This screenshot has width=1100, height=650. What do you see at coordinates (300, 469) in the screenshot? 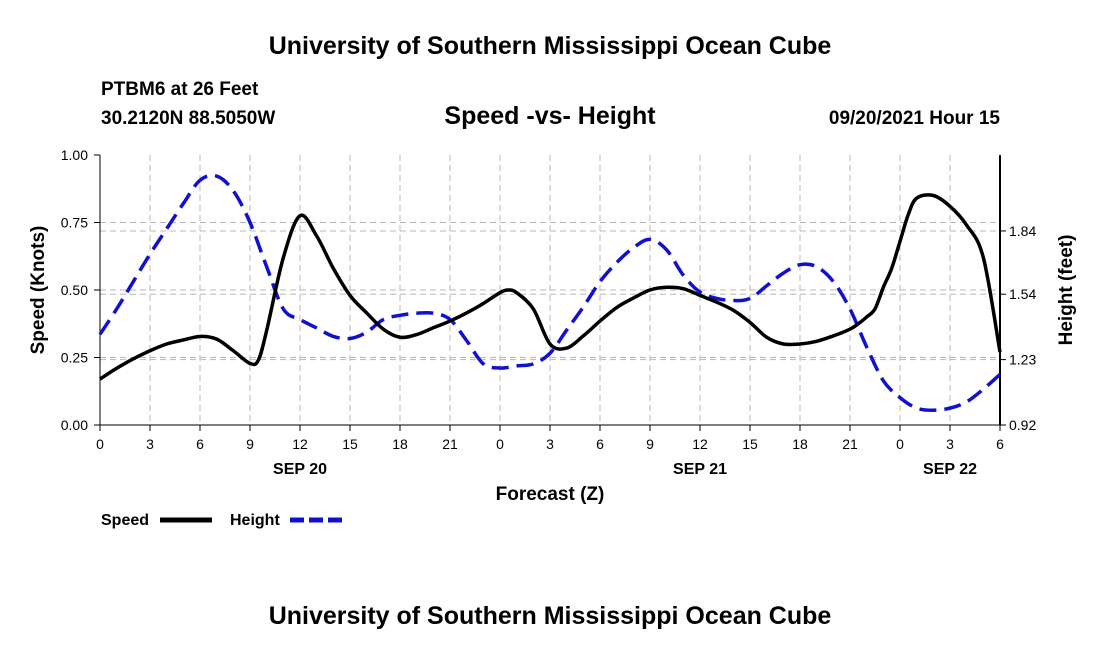
I see `day-label-0: SEP 20` at bounding box center [300, 469].